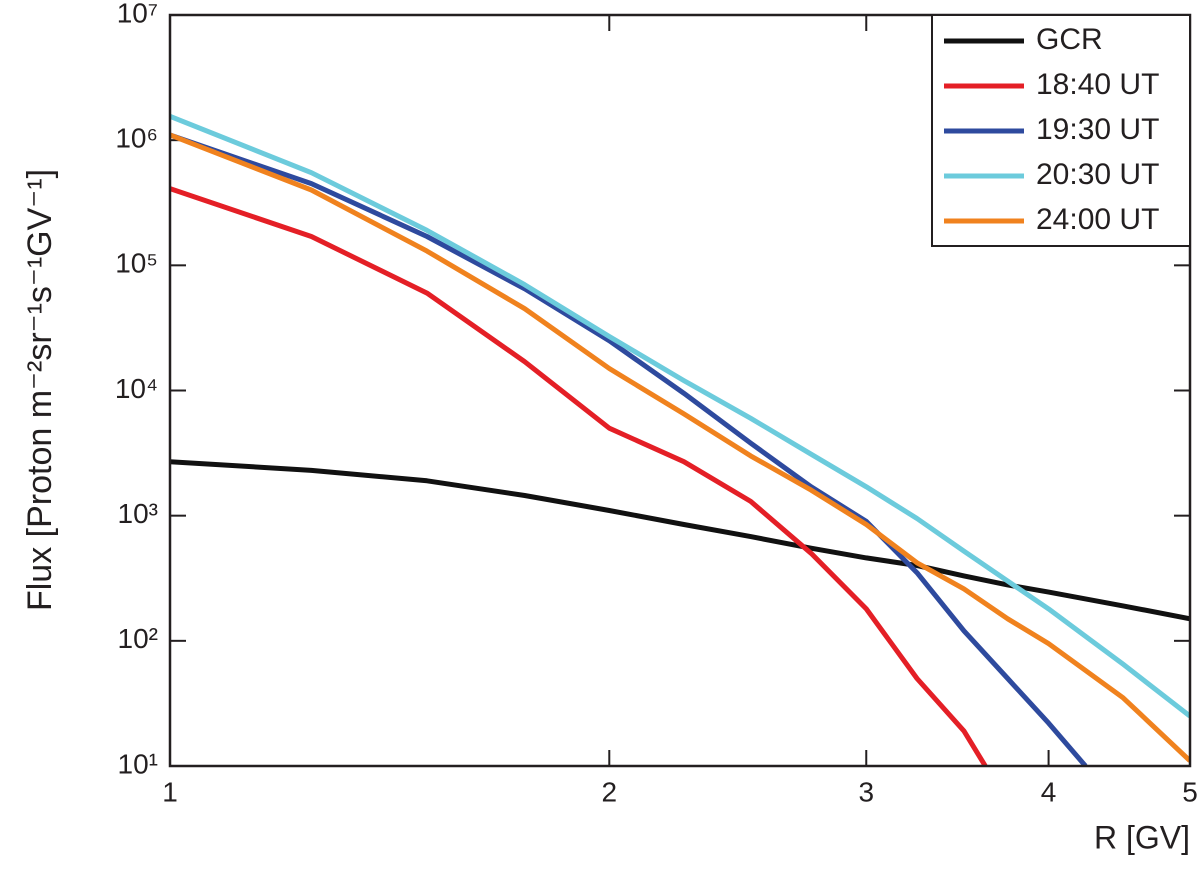 The width and height of the screenshot is (1200, 870). What do you see at coordinates (138, 763) in the screenshot?
I see `y-tick-label: 10¹` at bounding box center [138, 763].